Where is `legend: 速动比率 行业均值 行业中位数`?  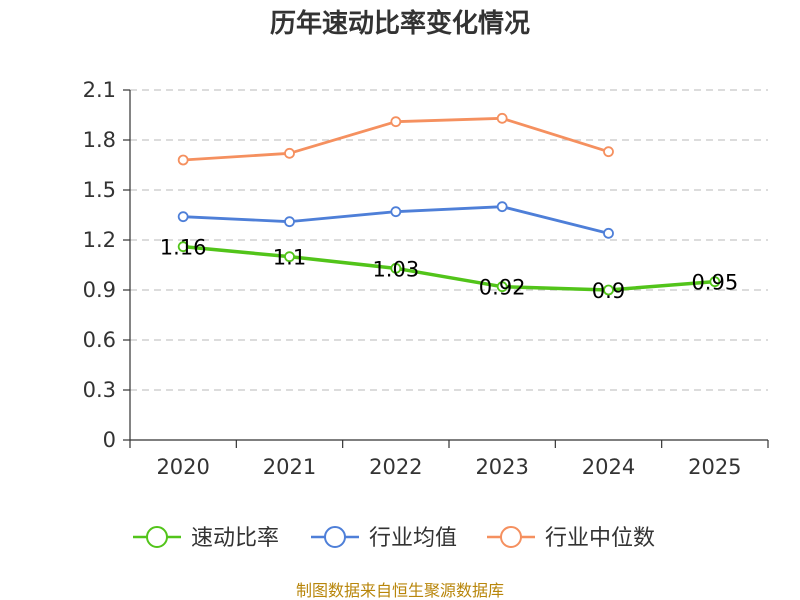 legend: 速动比率 行业均值 行业中位数 is located at coordinates (394, 538).